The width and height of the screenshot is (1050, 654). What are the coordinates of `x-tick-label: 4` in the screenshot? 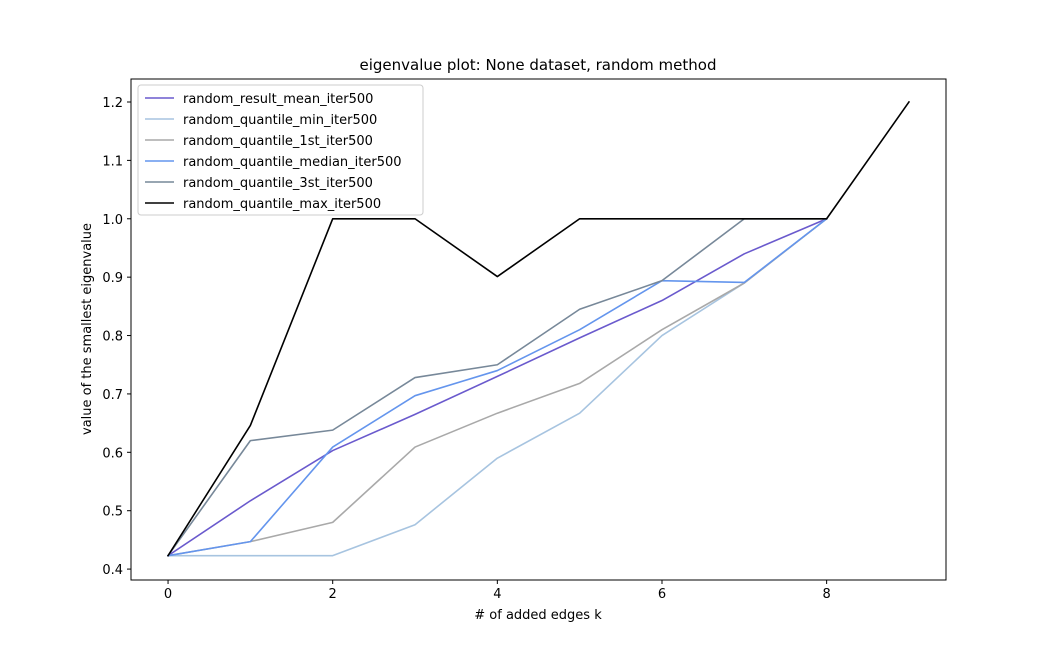 It's located at (497, 594).